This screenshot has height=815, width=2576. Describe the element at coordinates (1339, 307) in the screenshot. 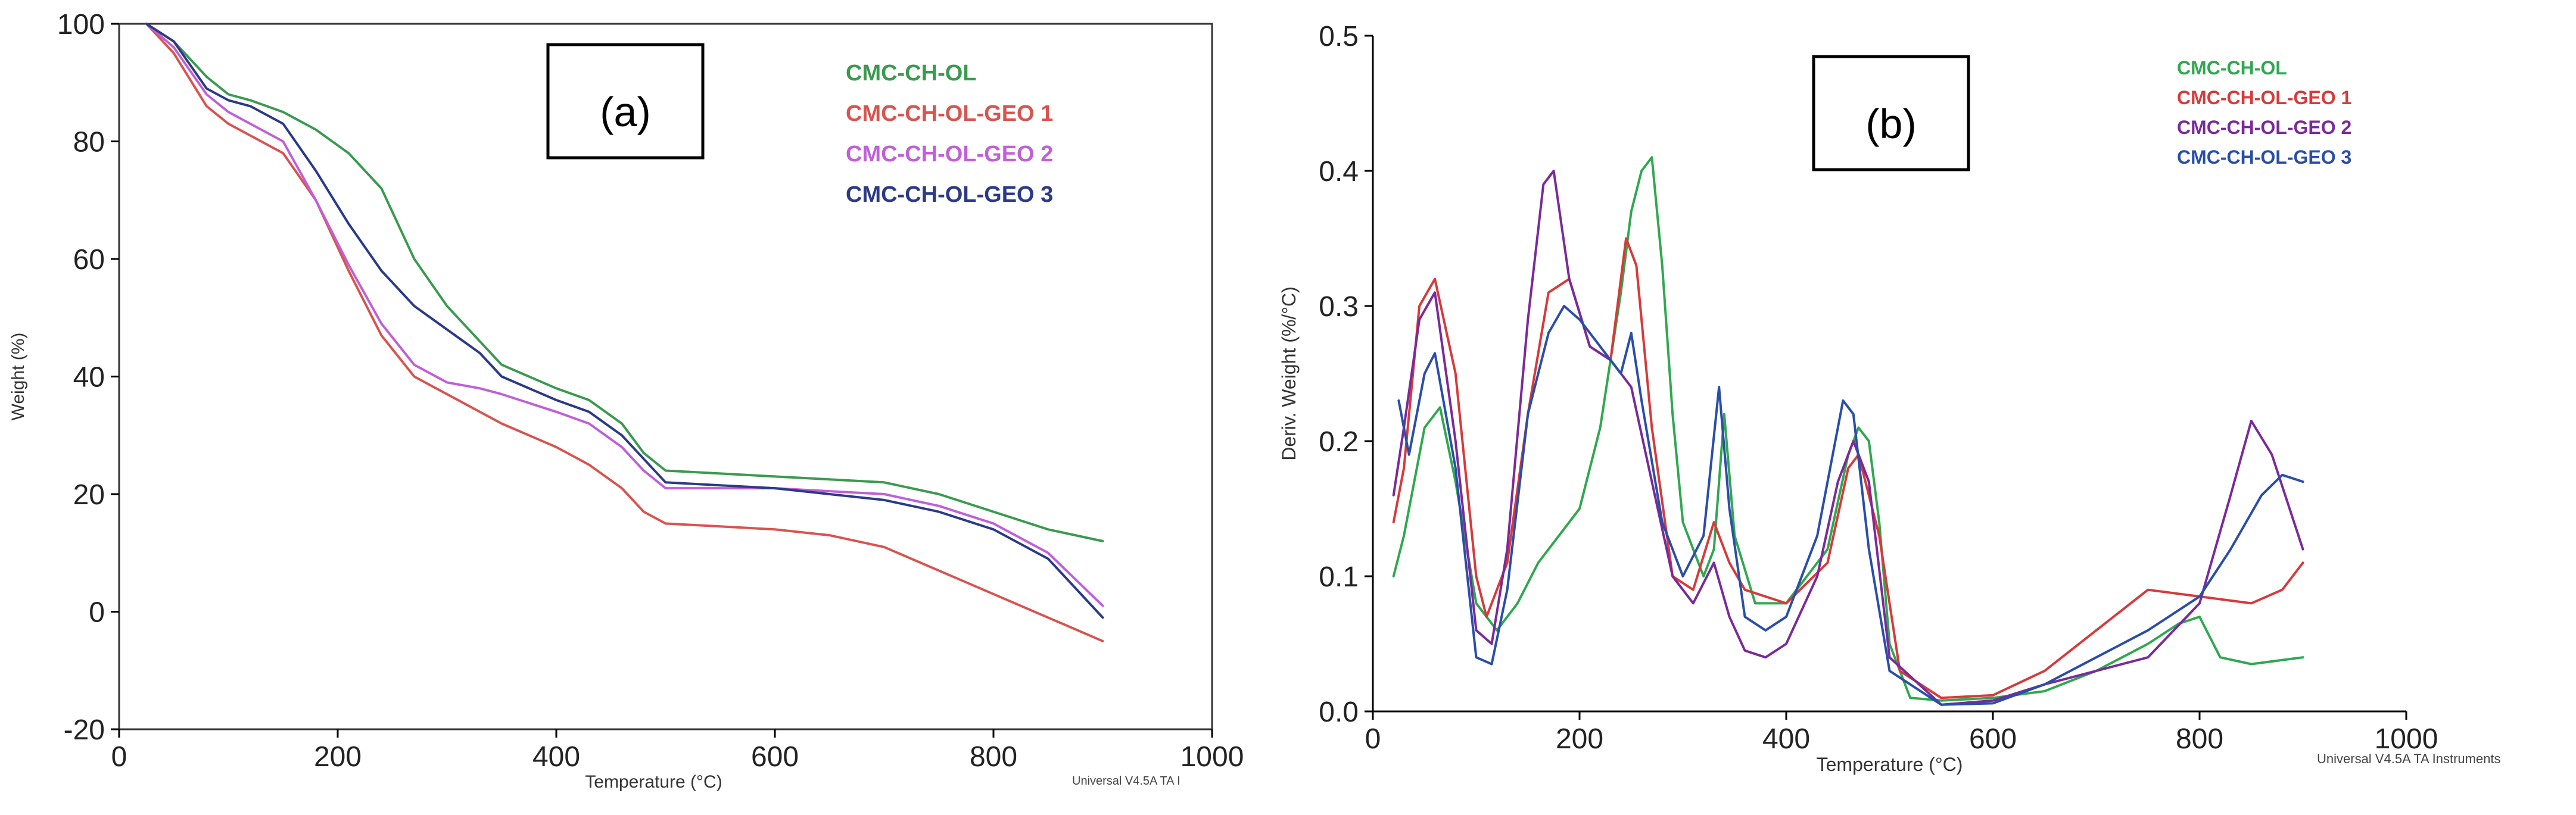

I see `y-tick-label: 0.3` at that location.